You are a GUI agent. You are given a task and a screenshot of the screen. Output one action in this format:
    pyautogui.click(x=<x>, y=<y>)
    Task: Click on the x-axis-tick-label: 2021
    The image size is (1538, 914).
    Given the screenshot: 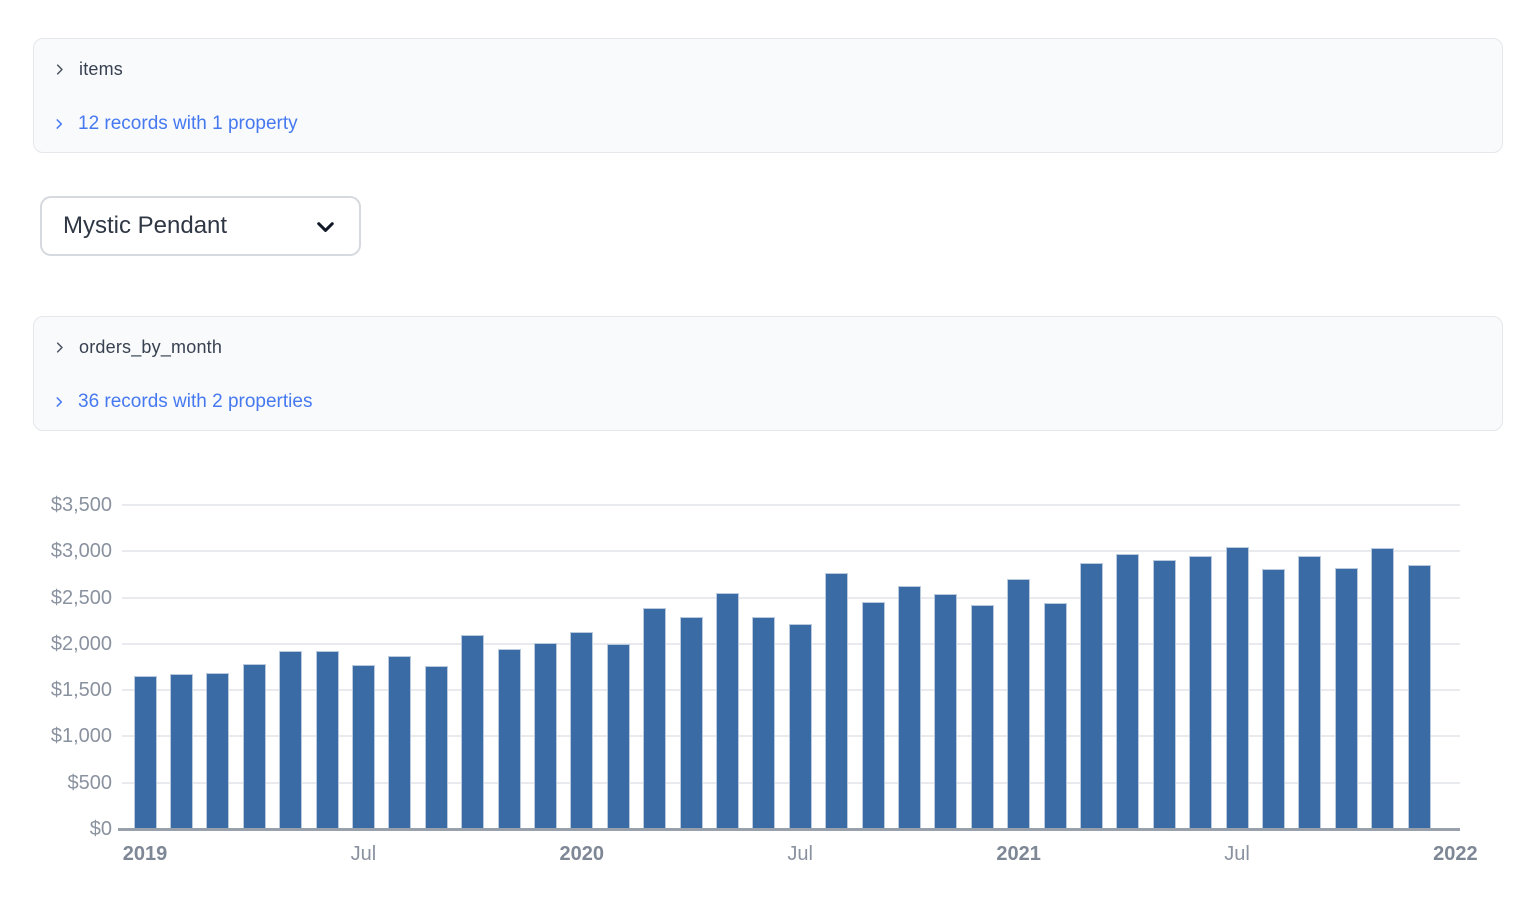 What is the action you would take?
    pyautogui.click(x=1018, y=854)
    